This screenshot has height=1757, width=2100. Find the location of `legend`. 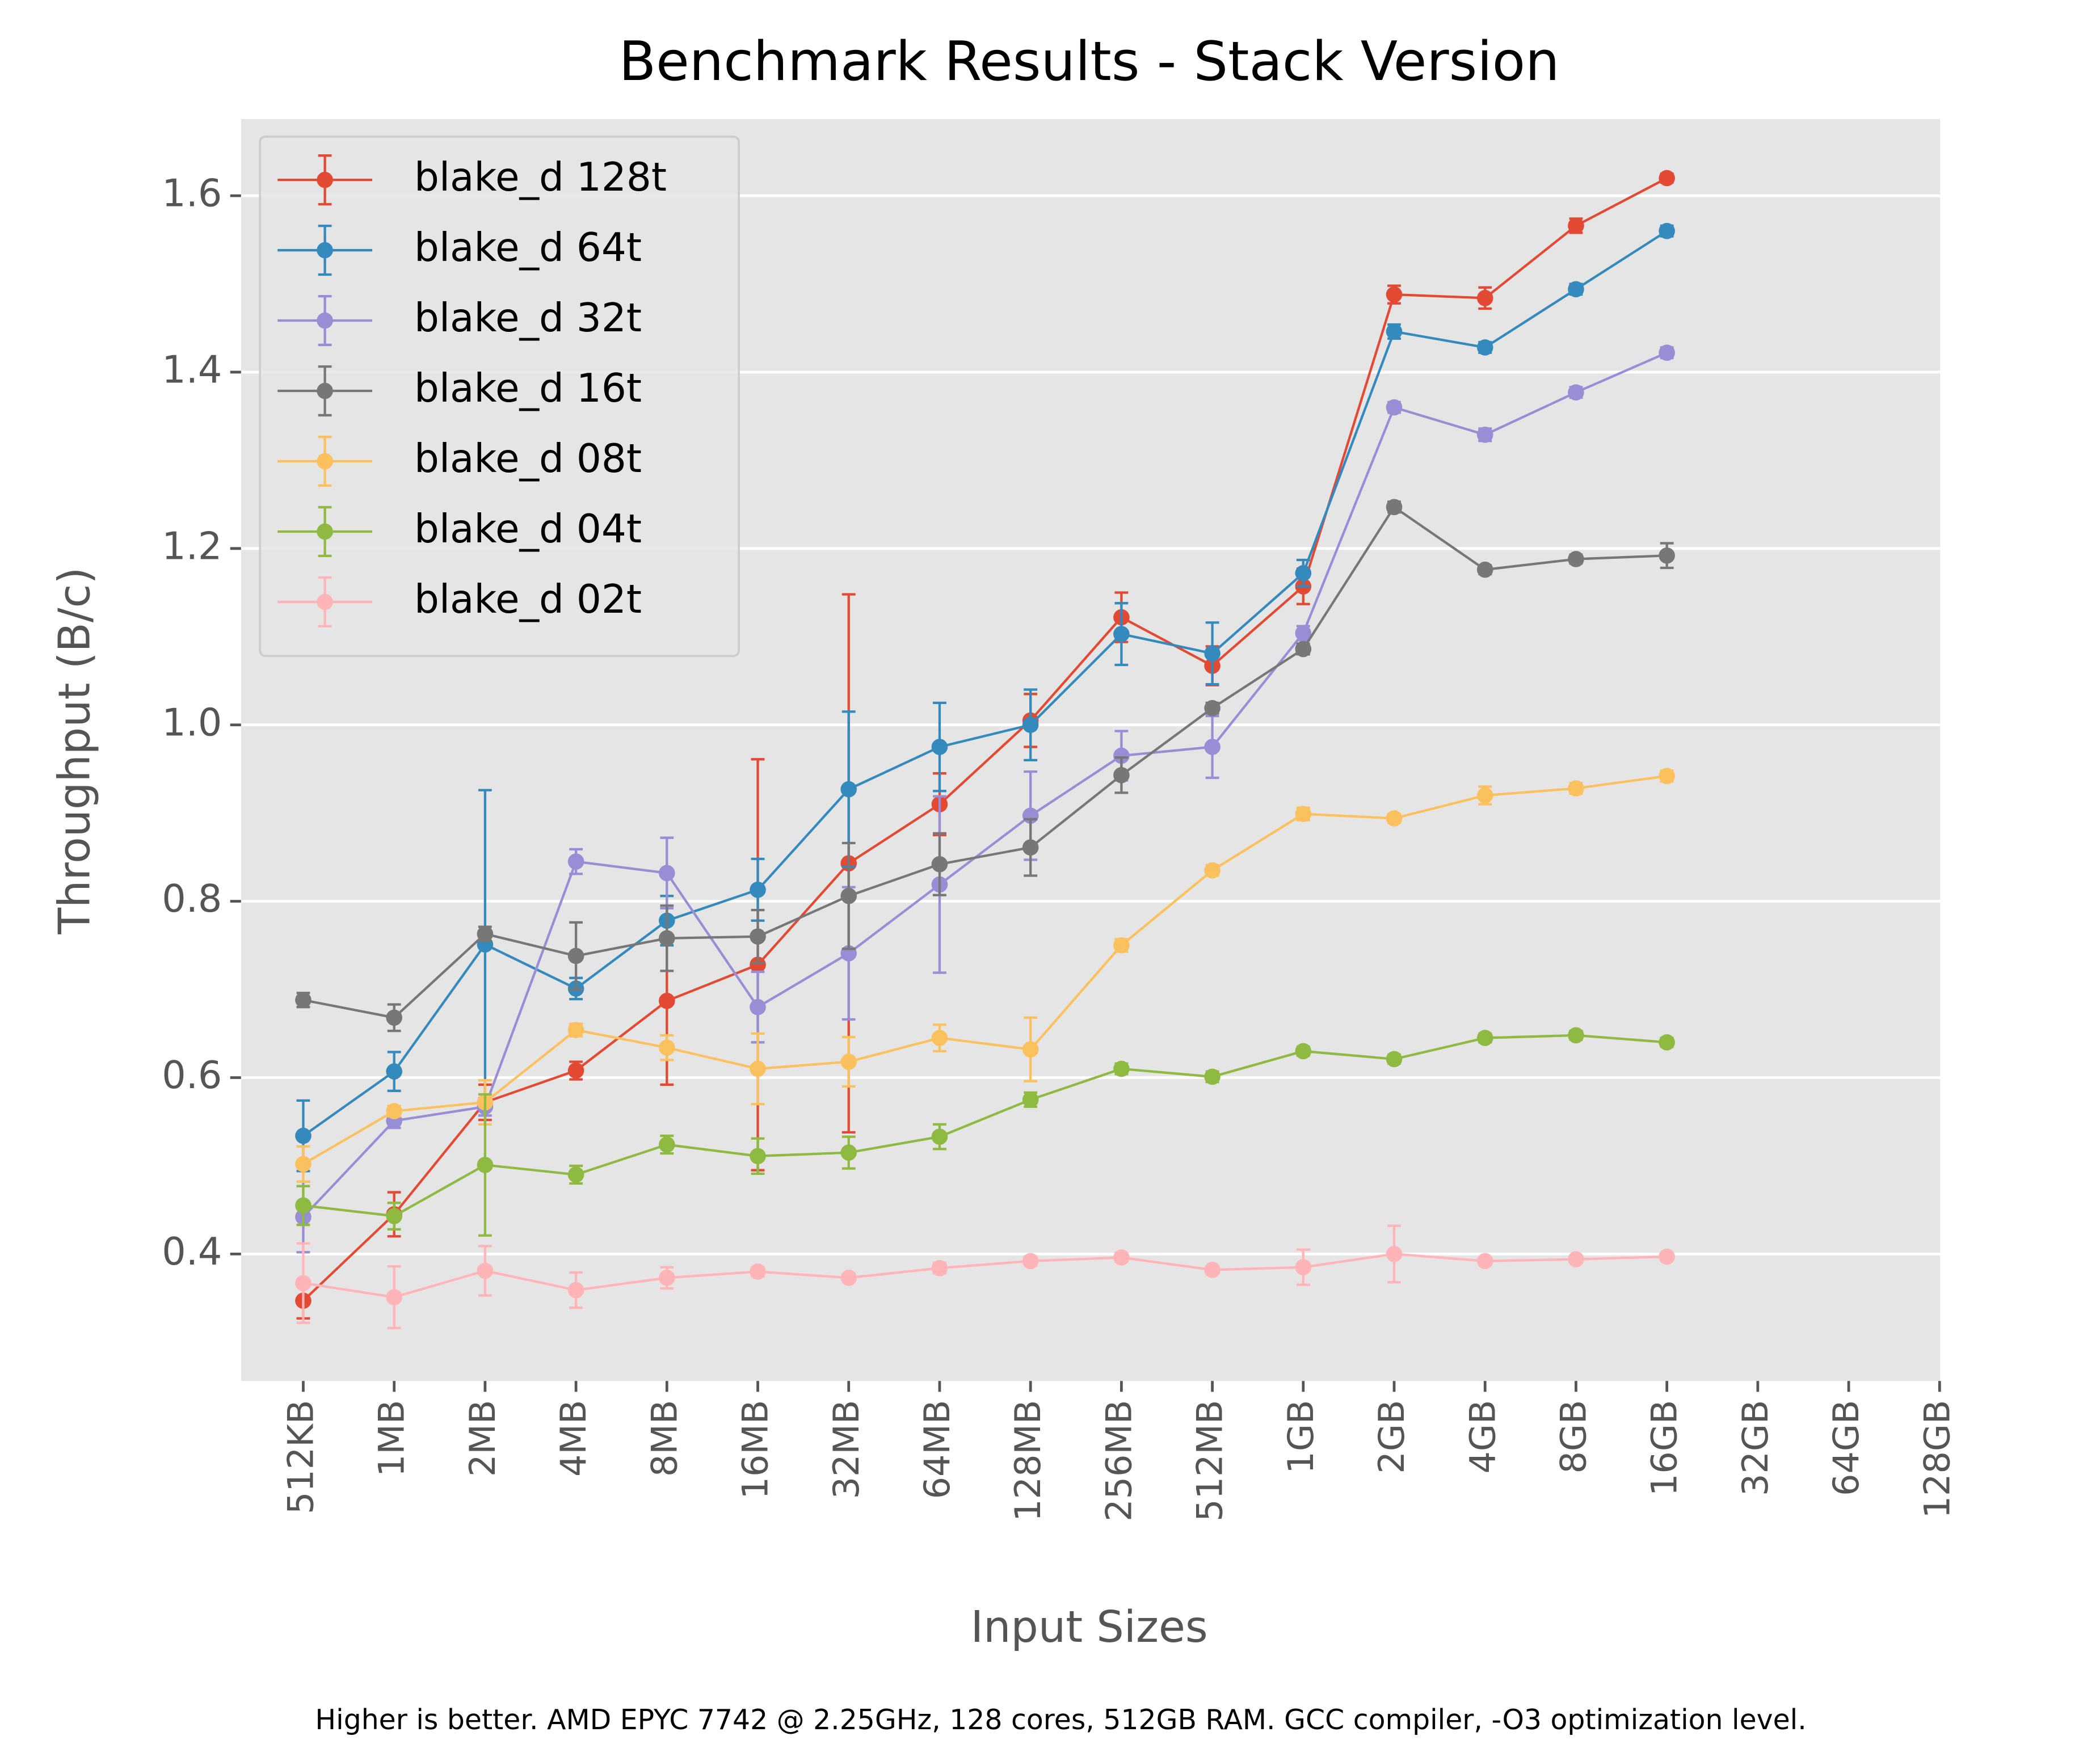

legend is located at coordinates (499, 397).